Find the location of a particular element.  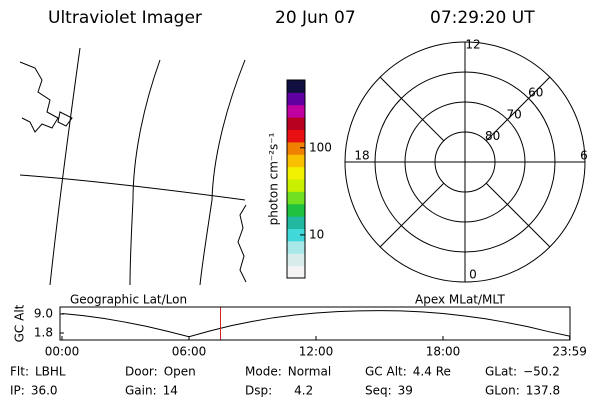

status-label: IP: is located at coordinates (17, 391).